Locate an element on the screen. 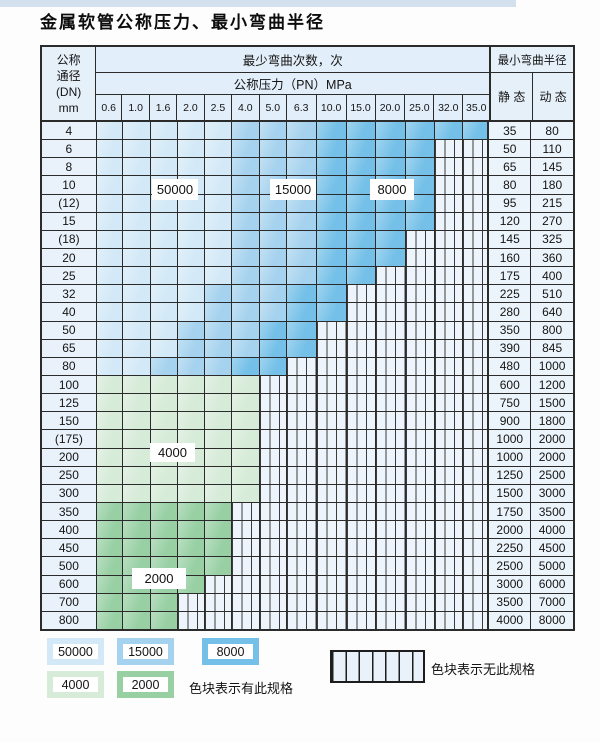  scan-edge-strip is located at coordinates (258, 3).